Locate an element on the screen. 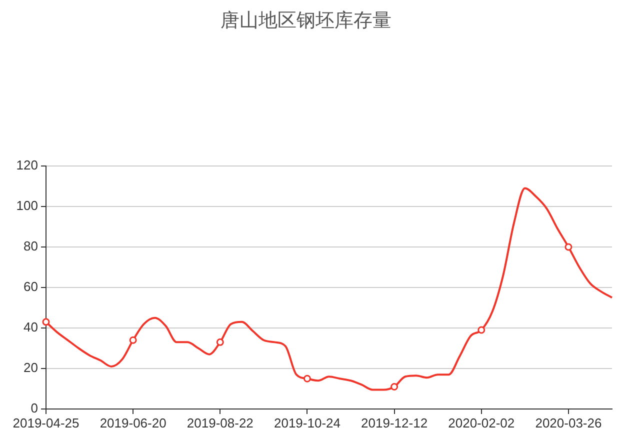 The width and height of the screenshot is (622, 441). y-tick-label: 100 is located at coordinates (27, 206).